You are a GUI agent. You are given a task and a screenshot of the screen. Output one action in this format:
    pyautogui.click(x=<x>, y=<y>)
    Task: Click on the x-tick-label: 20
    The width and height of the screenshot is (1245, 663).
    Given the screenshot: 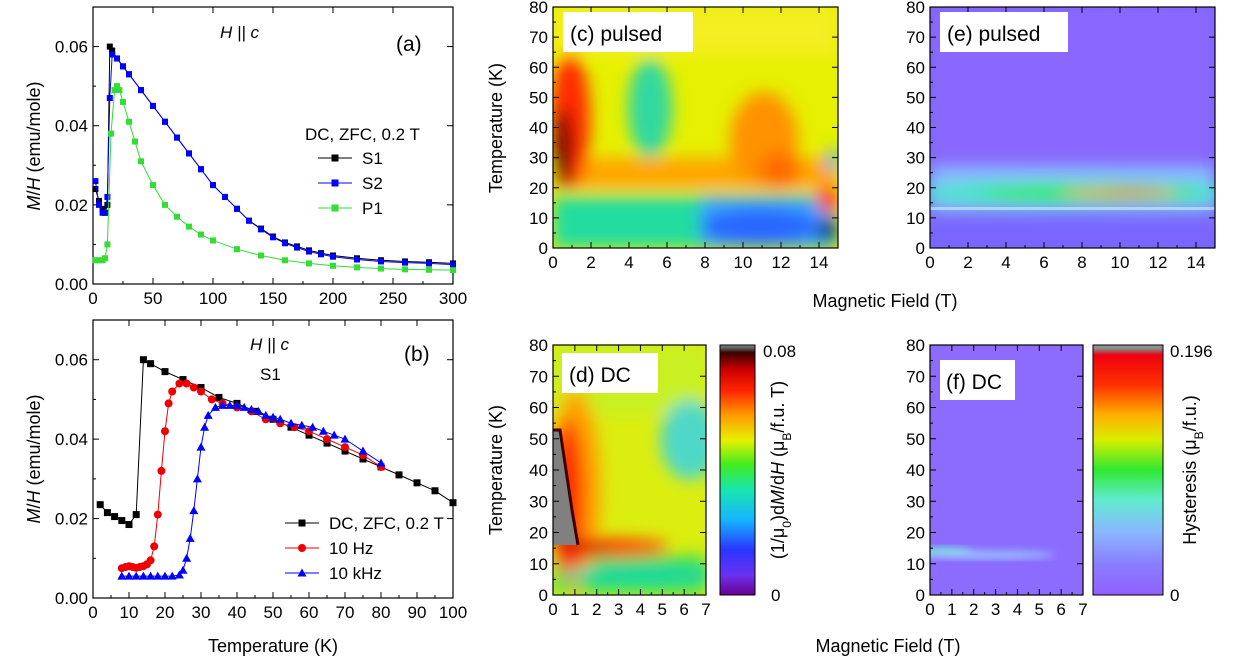 What is the action you would take?
    pyautogui.click(x=165, y=612)
    